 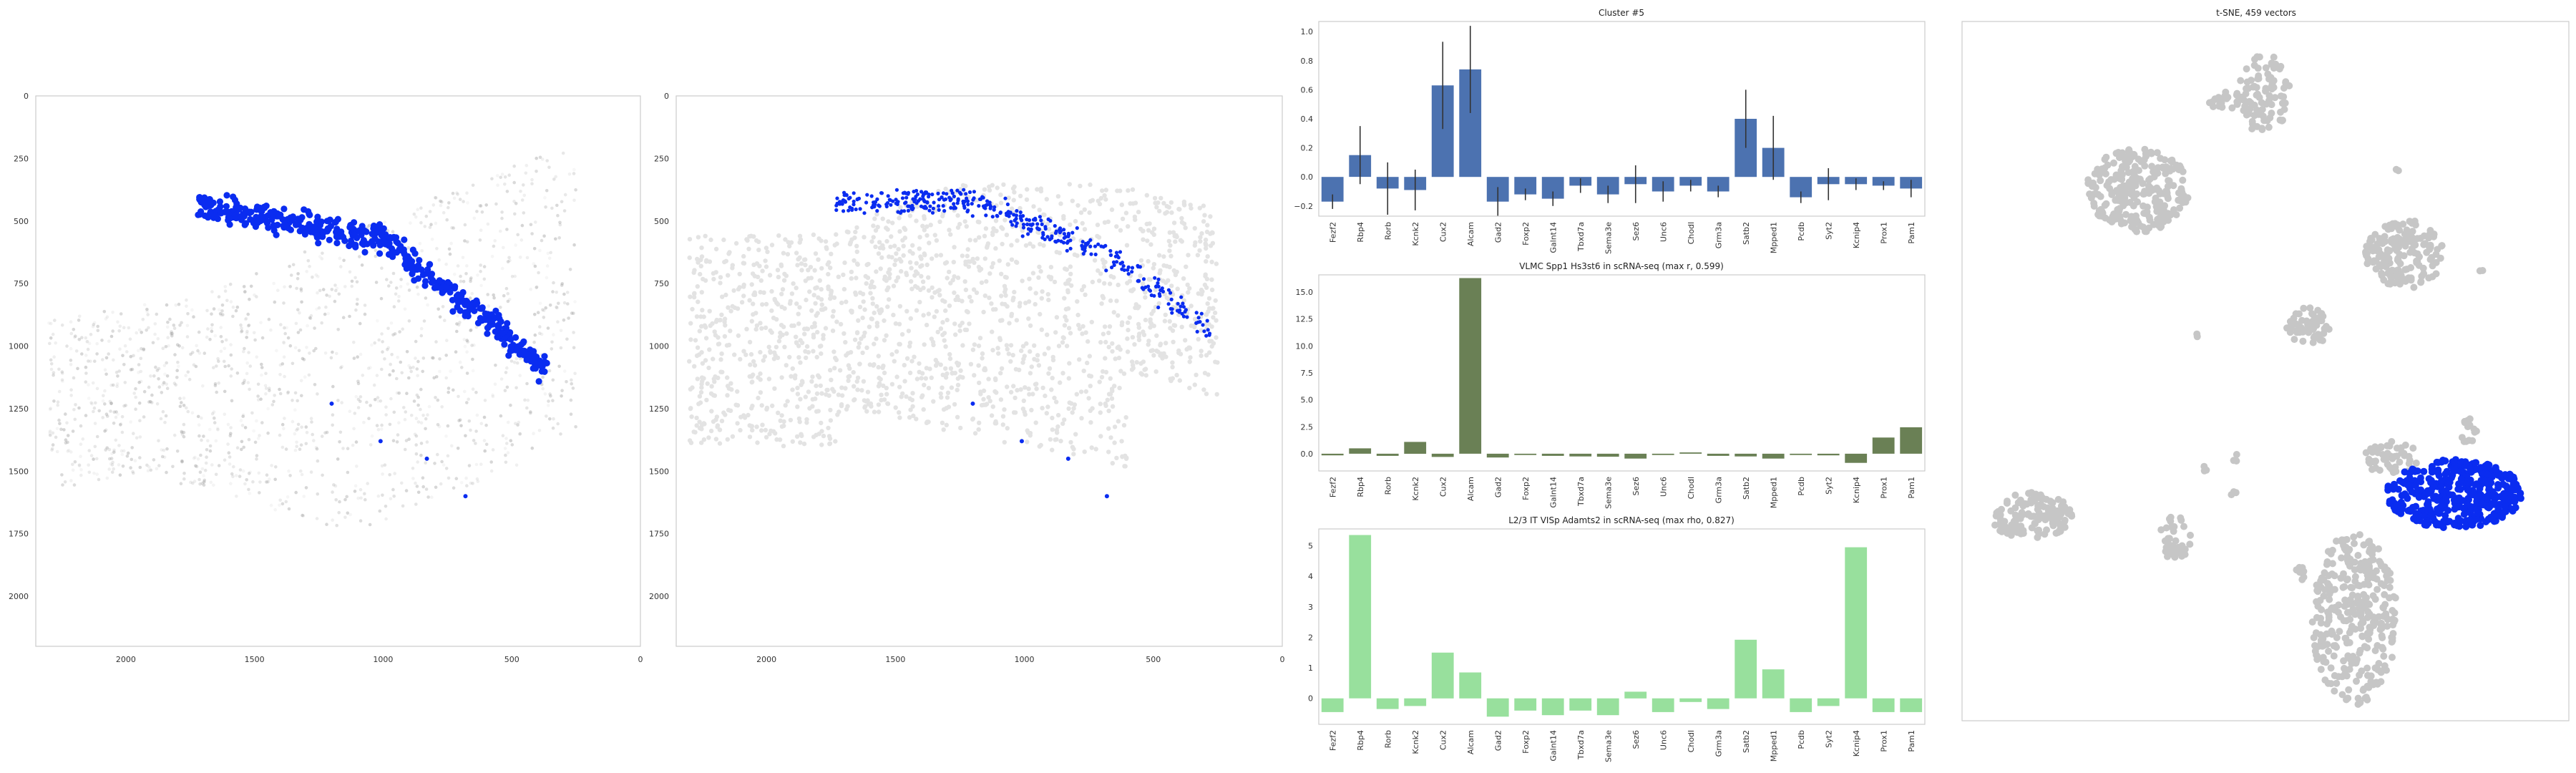 What do you see at coordinates (661, 158) in the screenshot?
I see `y-tick-label: 250` at bounding box center [661, 158].